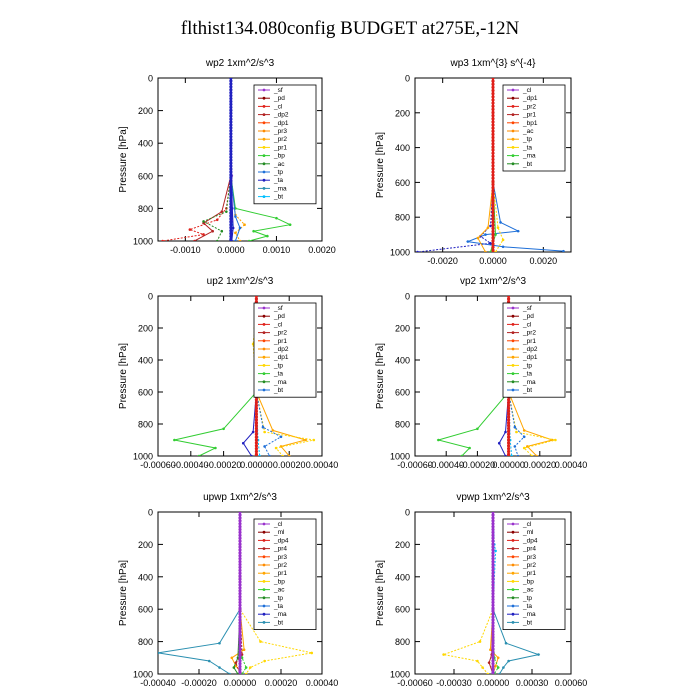 The width and height of the screenshot is (700, 700). I want to click on series-line-dp2, so click(213, 159).